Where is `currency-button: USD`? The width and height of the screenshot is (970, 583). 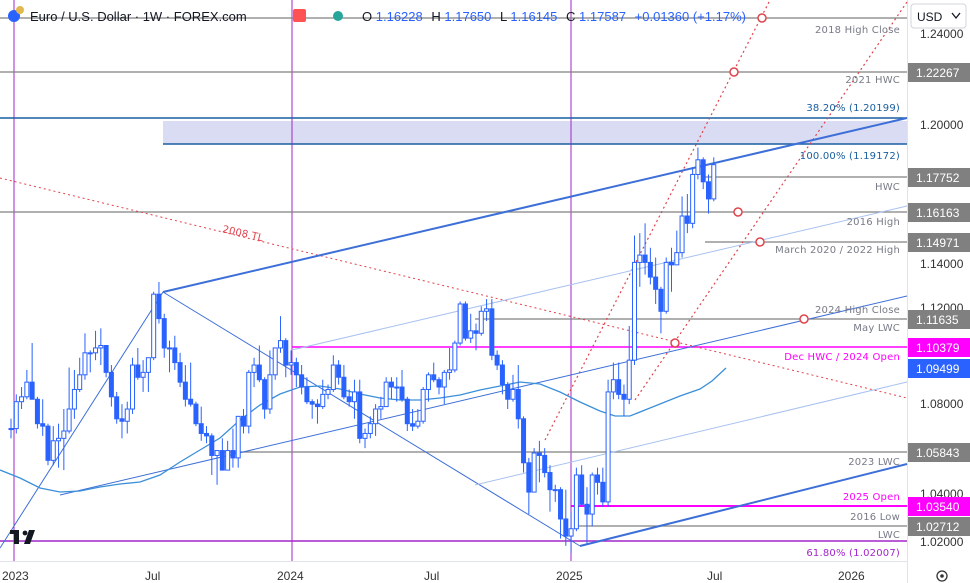 currency-button: USD is located at coordinates (938, 16).